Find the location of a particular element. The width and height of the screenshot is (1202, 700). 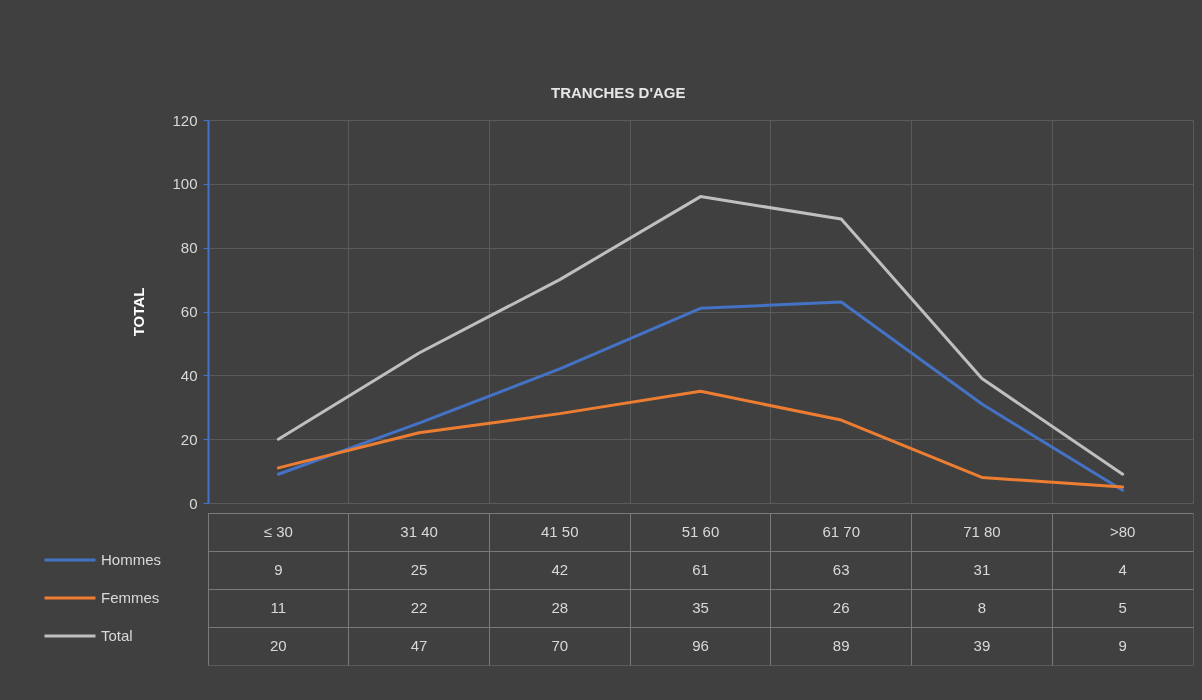

y-tick-label: 120 is located at coordinates (185, 120).